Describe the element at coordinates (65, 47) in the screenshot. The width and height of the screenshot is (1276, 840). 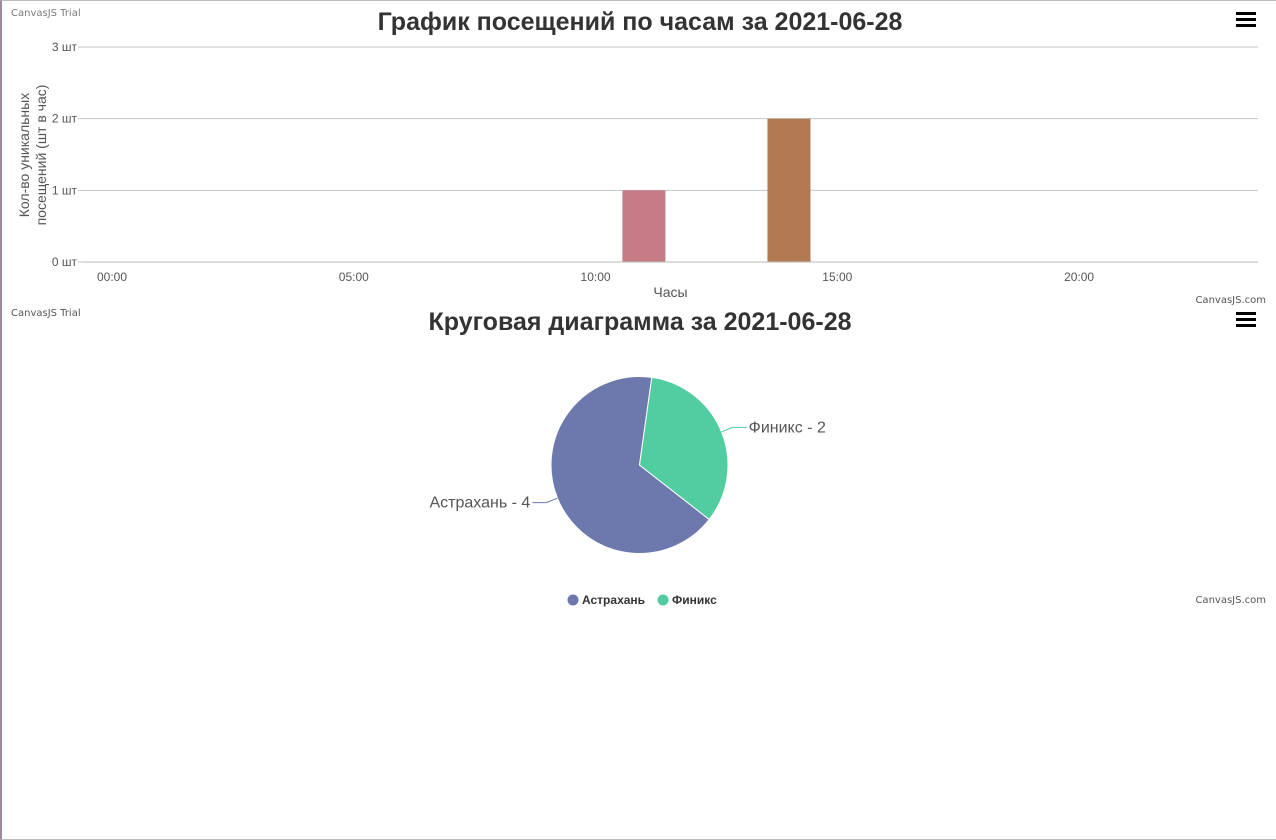
I see `y-tick-label: 3 шт` at that location.